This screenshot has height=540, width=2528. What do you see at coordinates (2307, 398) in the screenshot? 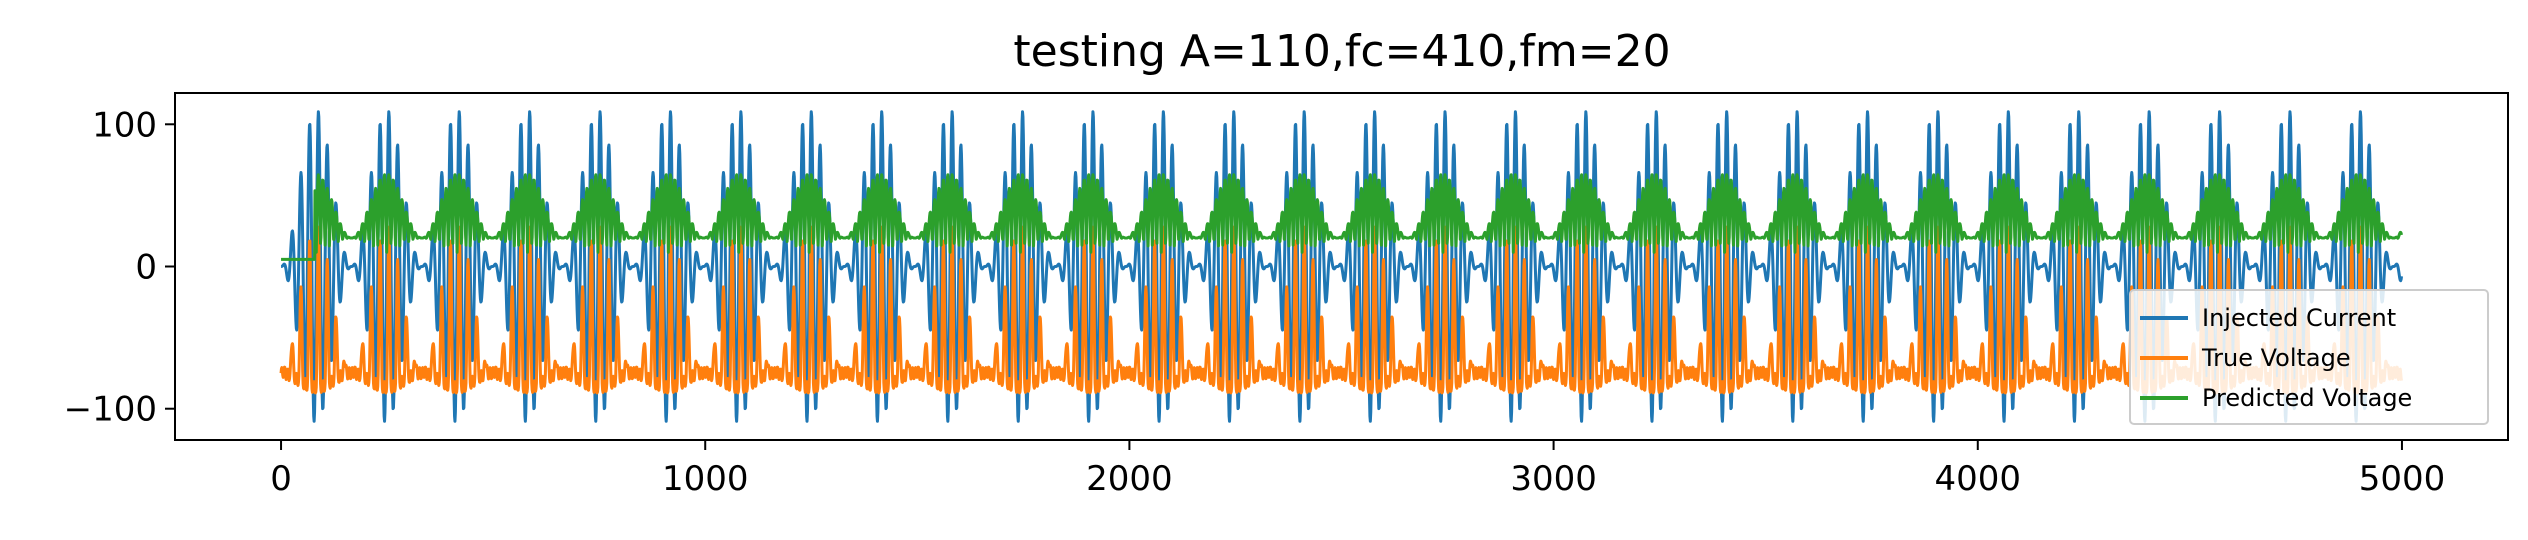
I see `legend-label: Predicted Voltage` at bounding box center [2307, 398].